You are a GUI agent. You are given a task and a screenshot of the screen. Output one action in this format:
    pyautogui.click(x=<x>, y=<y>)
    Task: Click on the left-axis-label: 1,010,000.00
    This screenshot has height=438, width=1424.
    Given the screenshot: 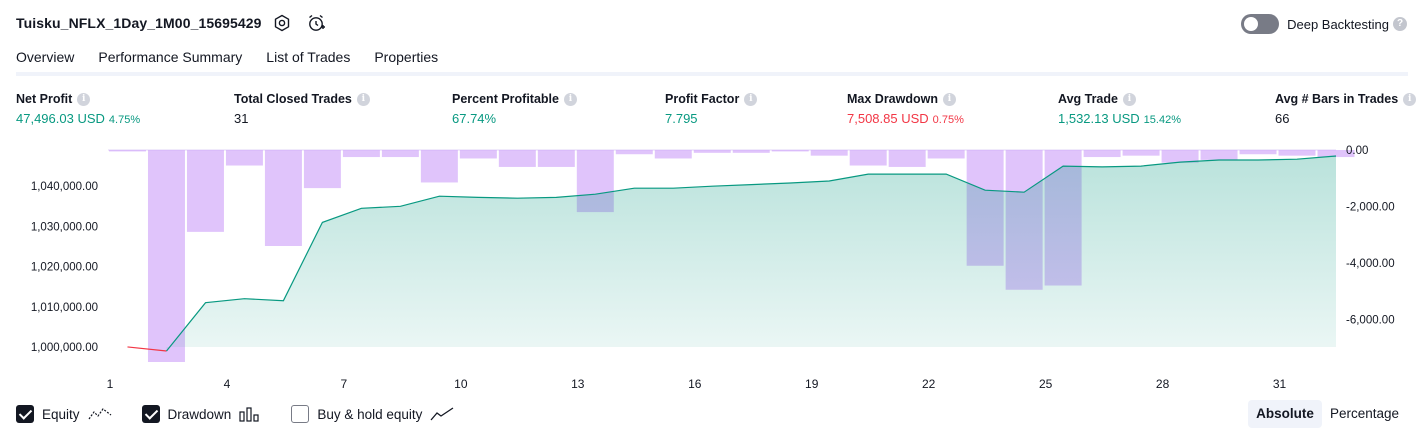 What is the action you would take?
    pyautogui.click(x=64, y=308)
    